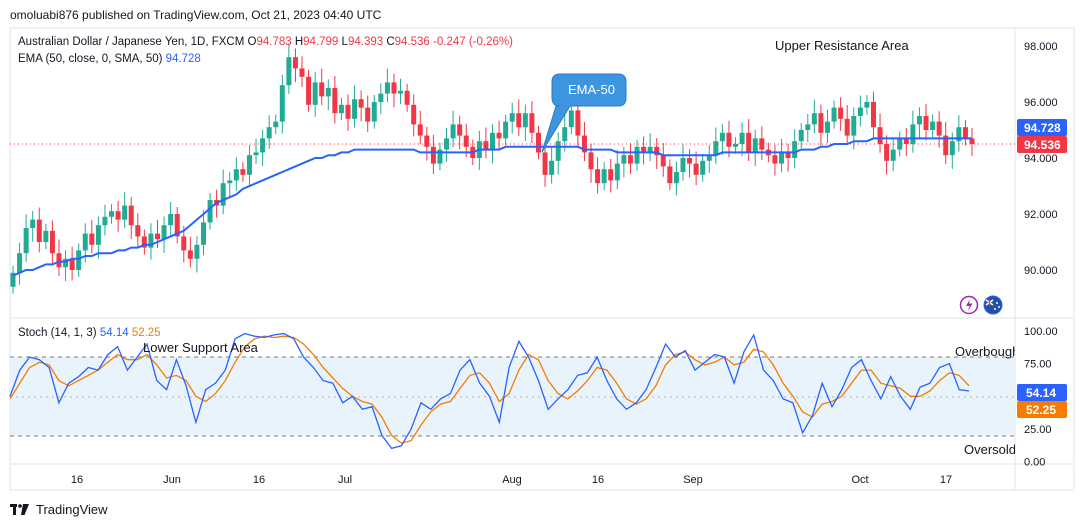 Image resolution: width=1080 pixels, height=528 pixels. What do you see at coordinates (57, 333) in the screenshot?
I see `stoch-legend-label: Stoch (14, 1, 3)` at bounding box center [57, 333].